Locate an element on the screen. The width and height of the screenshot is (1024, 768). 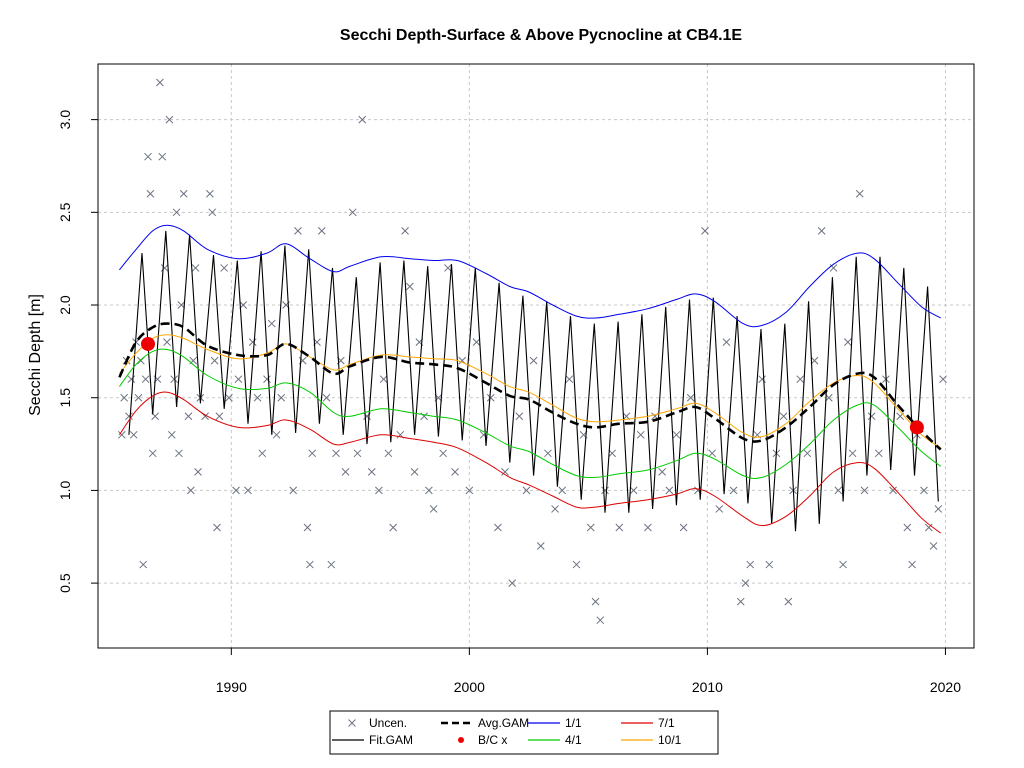
x-tick-label: 2020 is located at coordinates (945, 687).